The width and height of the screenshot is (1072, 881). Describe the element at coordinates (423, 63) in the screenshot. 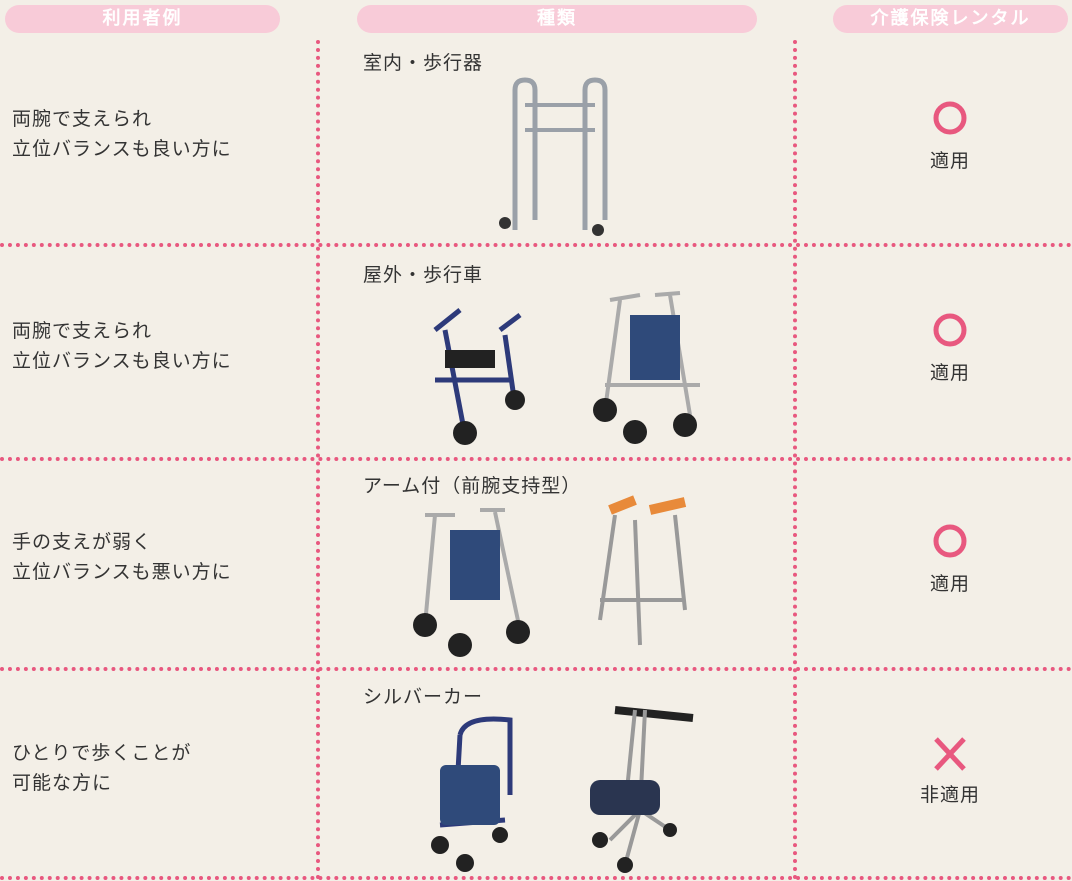

I see `type-label: 室内・歩行器` at that location.